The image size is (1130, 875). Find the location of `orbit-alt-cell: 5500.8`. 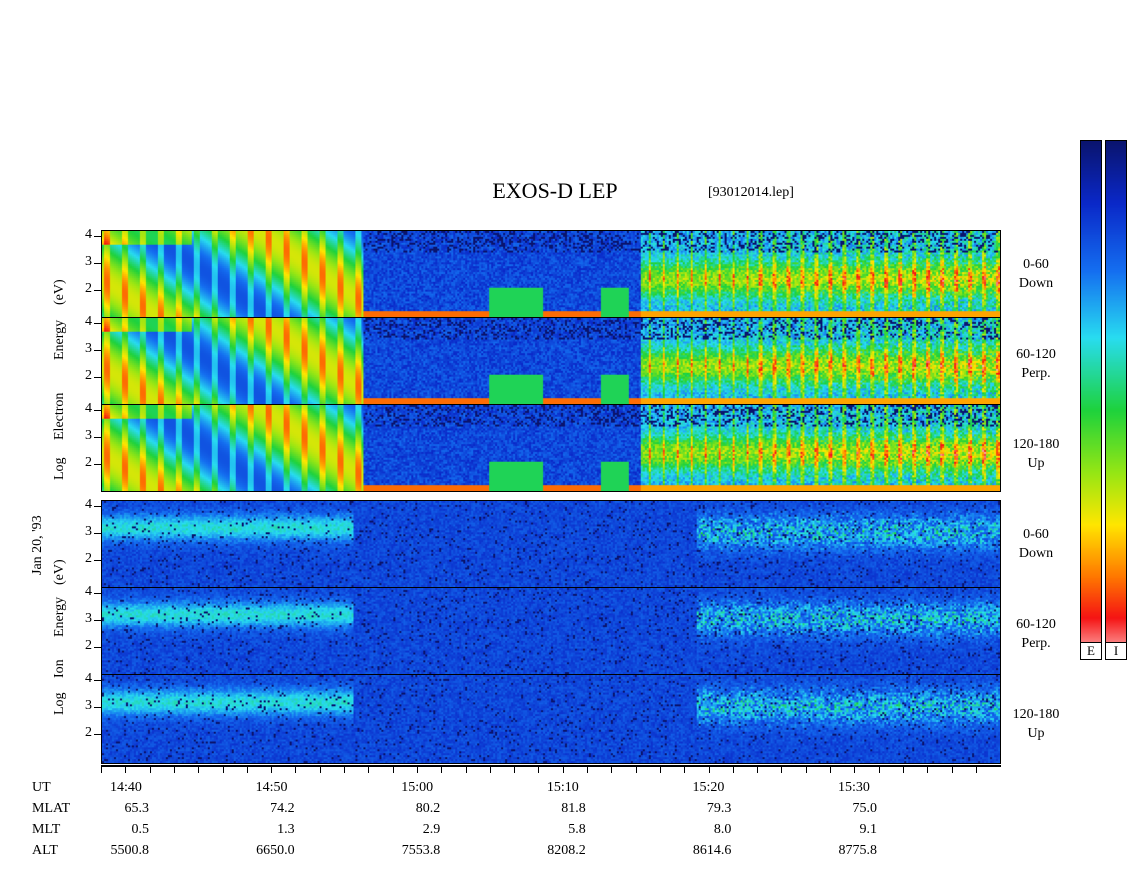

orbit-alt-cell: 5500.8 is located at coordinates (130, 850).